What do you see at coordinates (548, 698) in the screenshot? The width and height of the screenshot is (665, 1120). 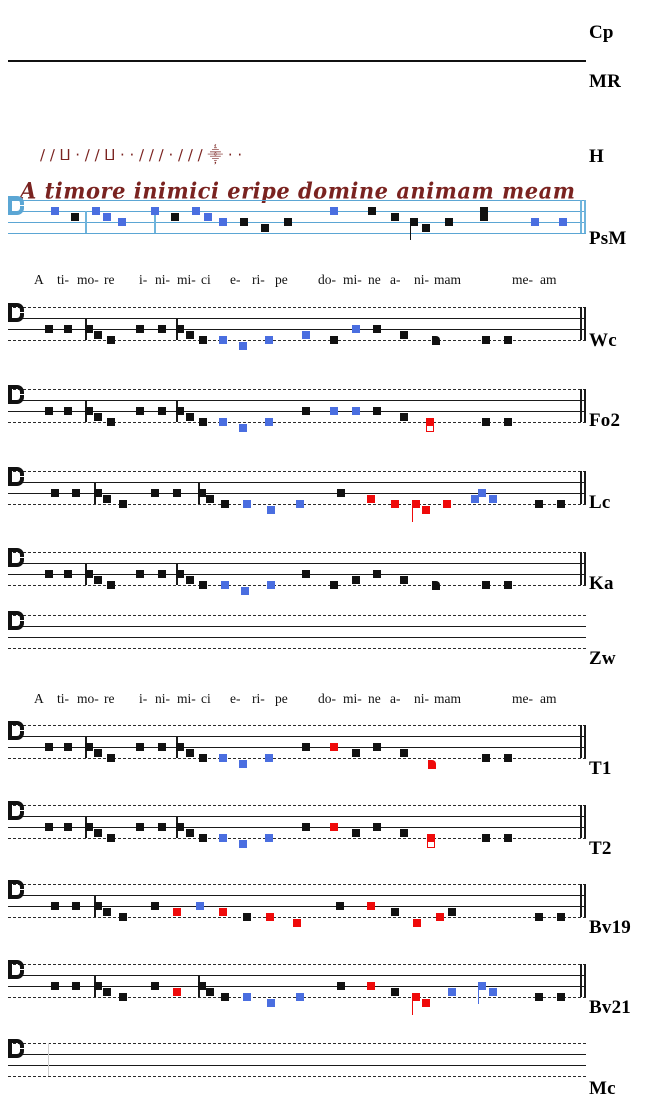 I see `syllable: am` at bounding box center [548, 698].